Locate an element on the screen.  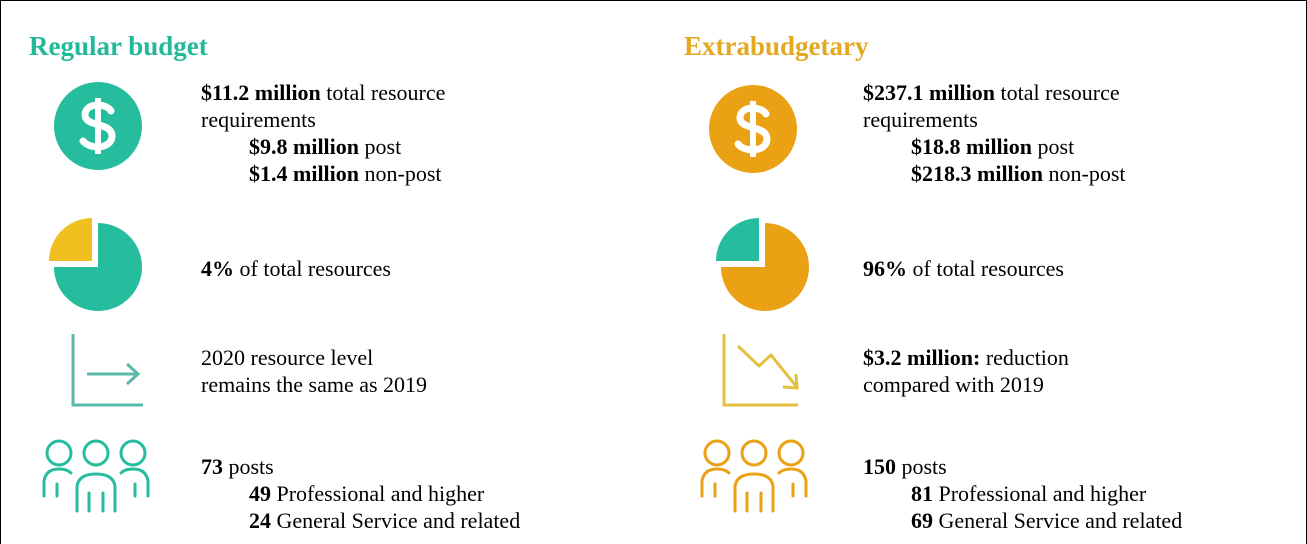
column-title: Extrabudgetary is located at coordinates (776, 46).